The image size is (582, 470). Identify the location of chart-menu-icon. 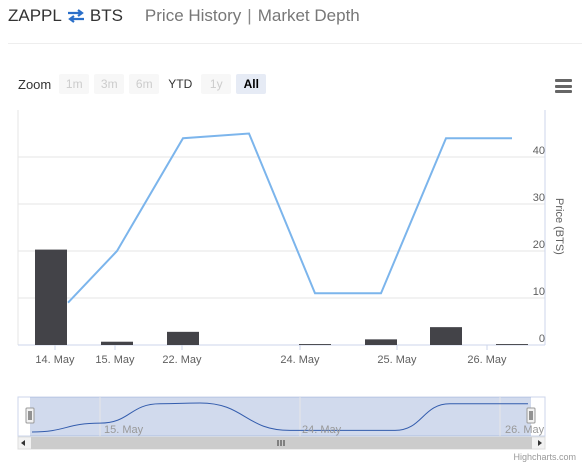
(563, 86).